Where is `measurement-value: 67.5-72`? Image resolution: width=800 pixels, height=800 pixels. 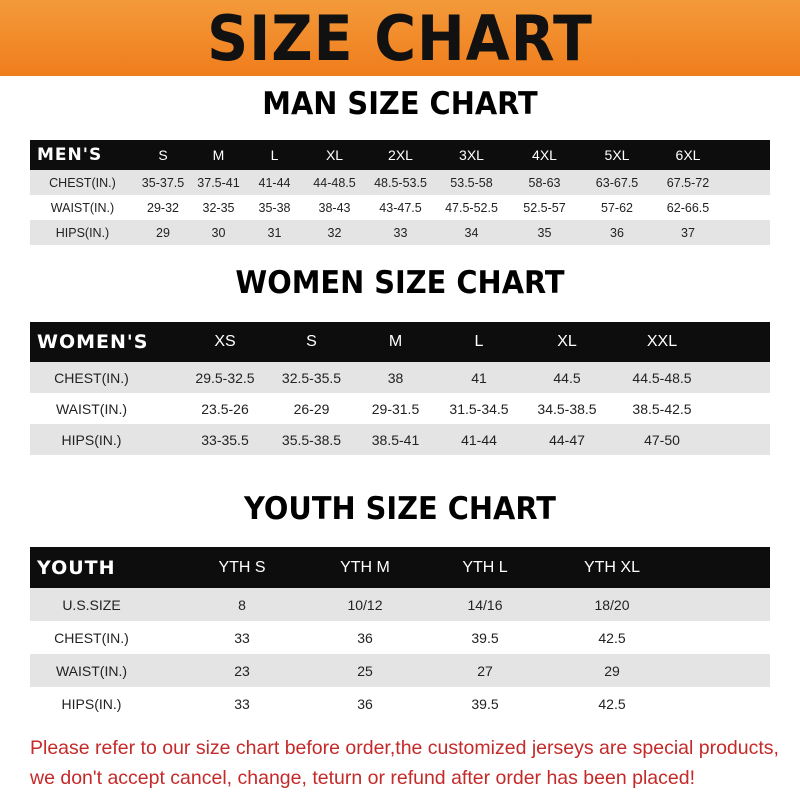
measurement-value: 67.5-72 is located at coordinates (688, 182).